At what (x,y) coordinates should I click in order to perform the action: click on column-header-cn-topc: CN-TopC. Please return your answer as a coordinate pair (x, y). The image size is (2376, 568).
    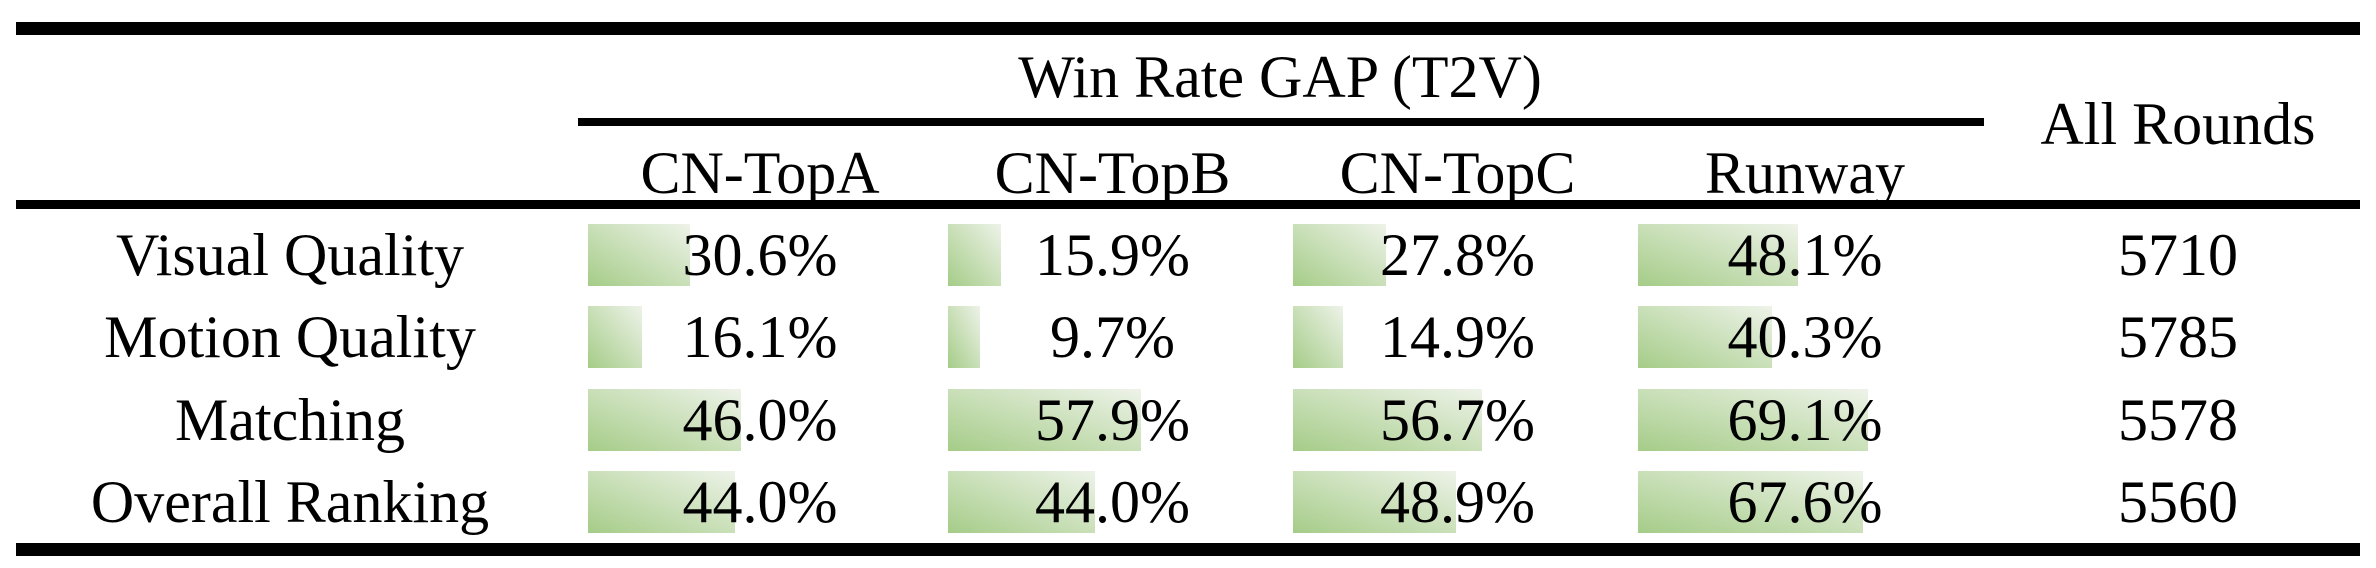
    Looking at the image, I should click on (1457, 172).